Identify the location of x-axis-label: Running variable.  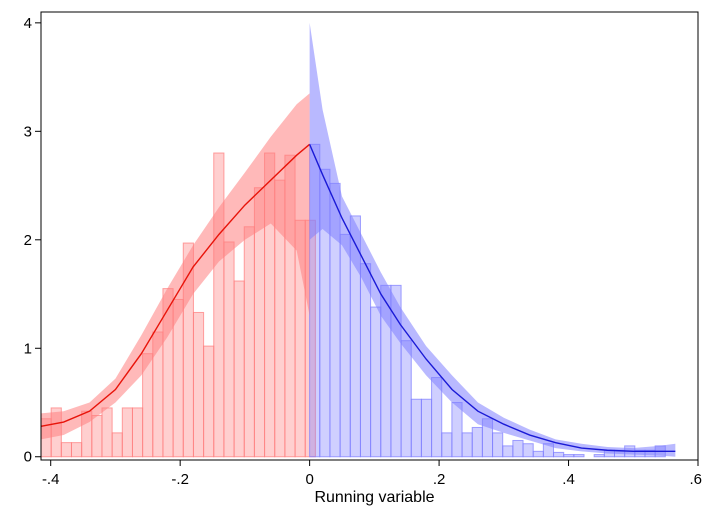
(374, 497).